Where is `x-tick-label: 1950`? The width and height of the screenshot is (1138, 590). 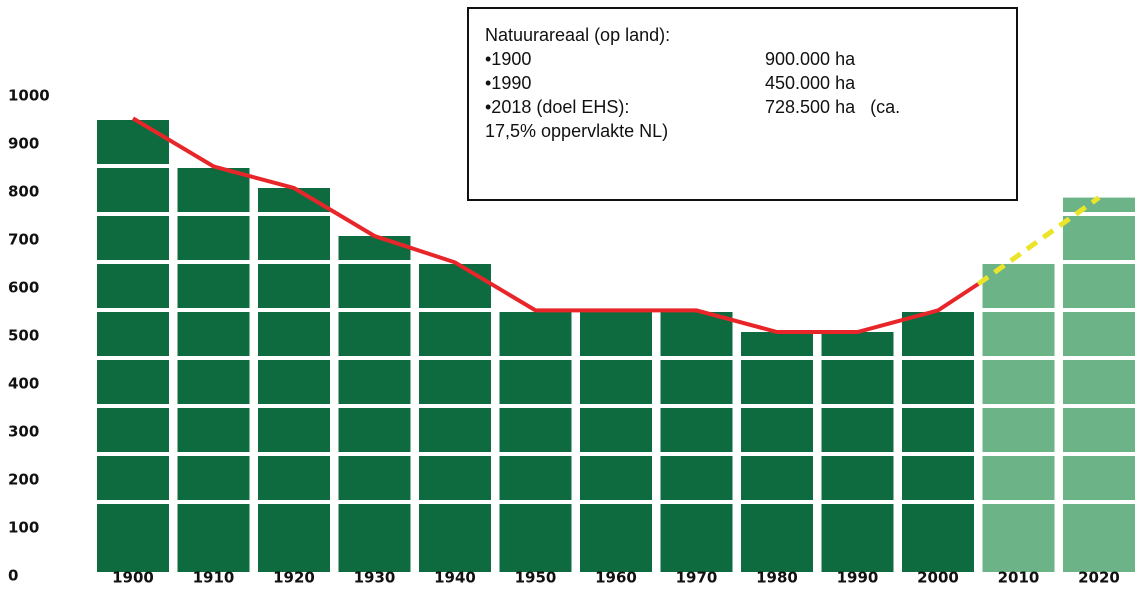
x-tick-label: 1950 is located at coordinates (536, 578).